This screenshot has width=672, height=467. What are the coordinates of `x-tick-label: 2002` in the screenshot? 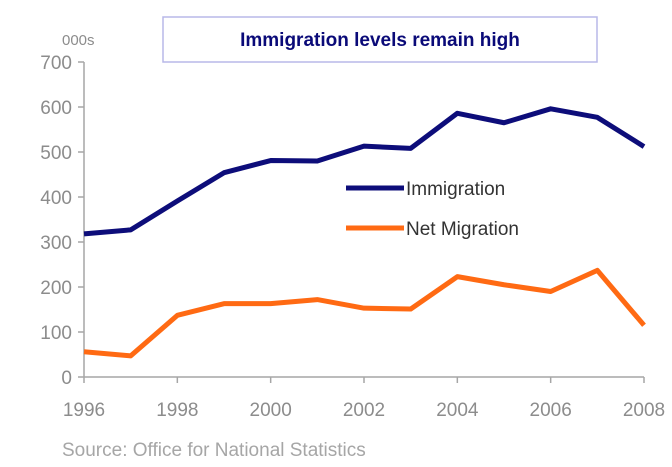 It's located at (364, 410).